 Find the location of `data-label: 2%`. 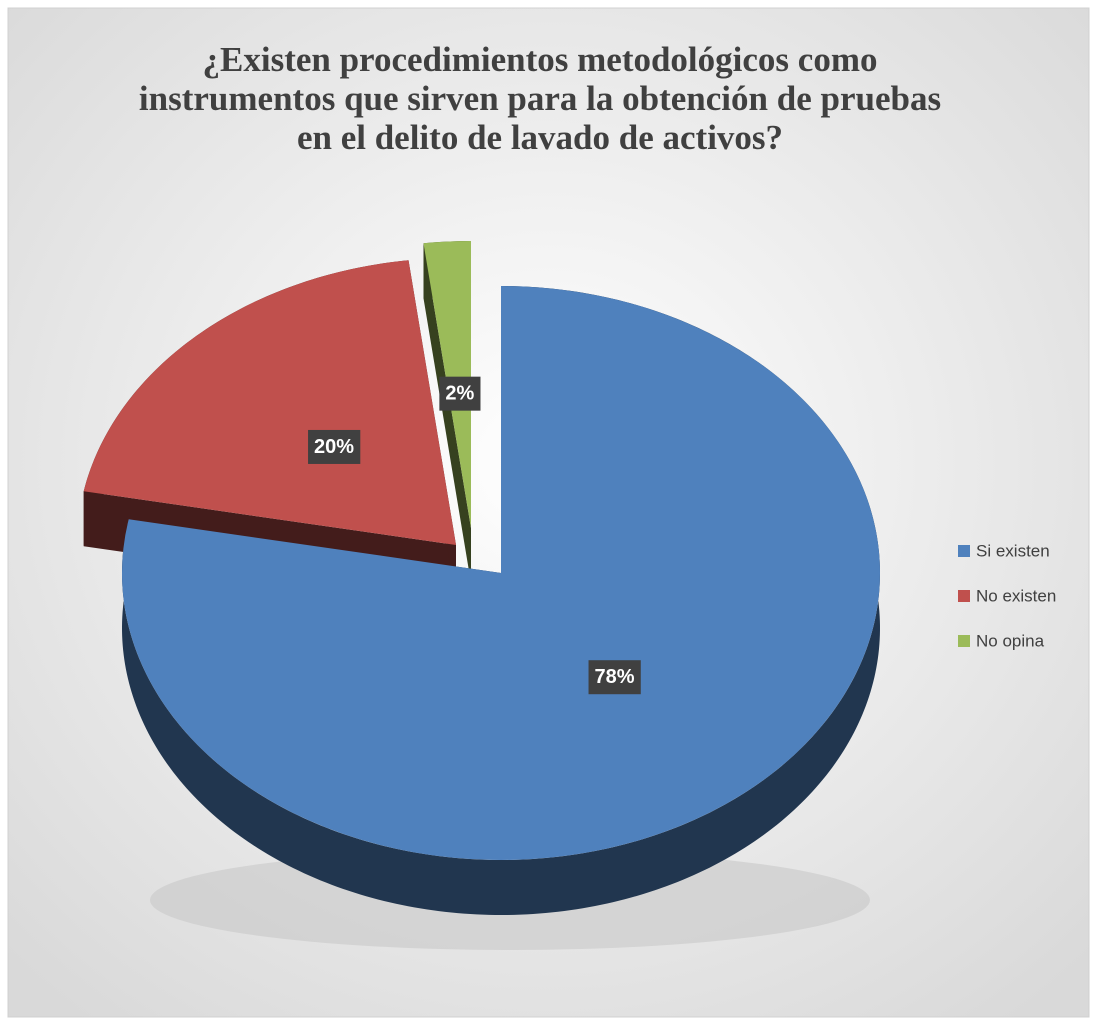

data-label: 2% is located at coordinates (459, 394).